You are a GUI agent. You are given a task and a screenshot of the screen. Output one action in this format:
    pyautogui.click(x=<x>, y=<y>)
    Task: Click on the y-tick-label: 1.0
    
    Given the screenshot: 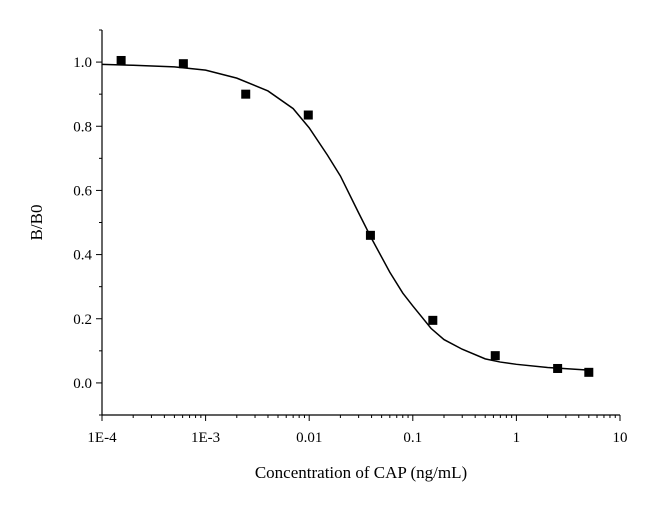 What is the action you would take?
    pyautogui.click(x=82, y=63)
    